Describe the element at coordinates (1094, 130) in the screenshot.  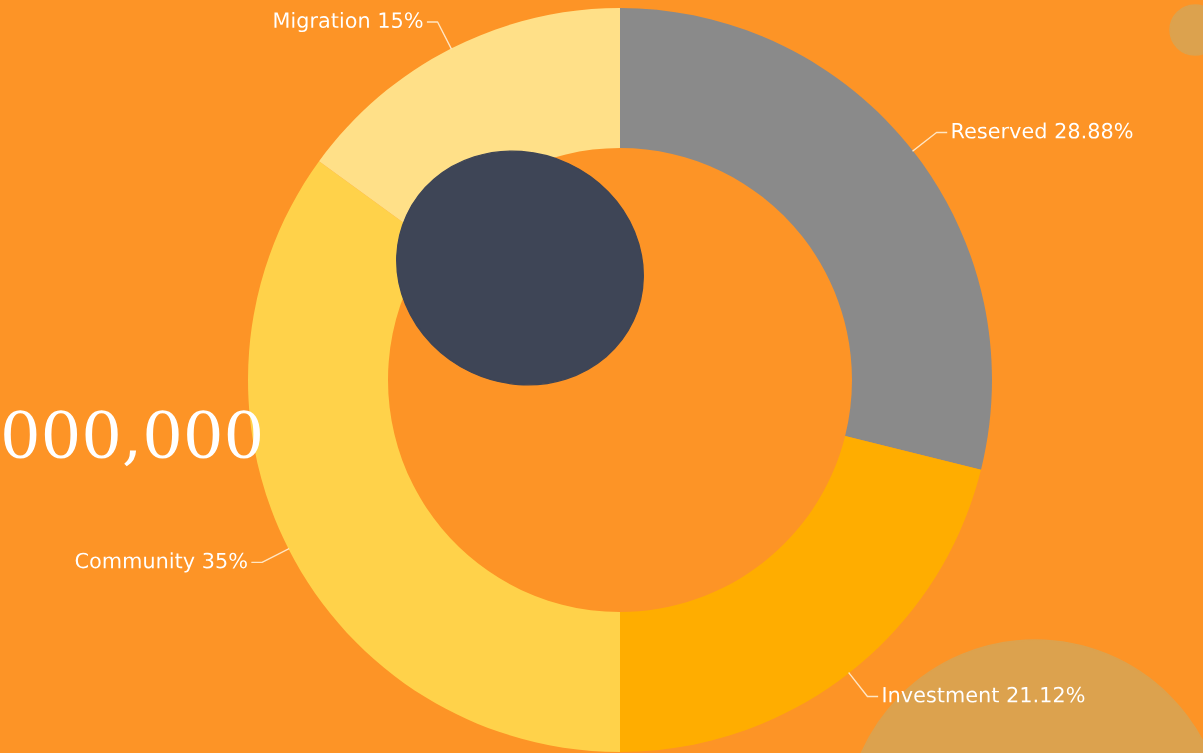
I see `data-label: 28.88%` at that location.